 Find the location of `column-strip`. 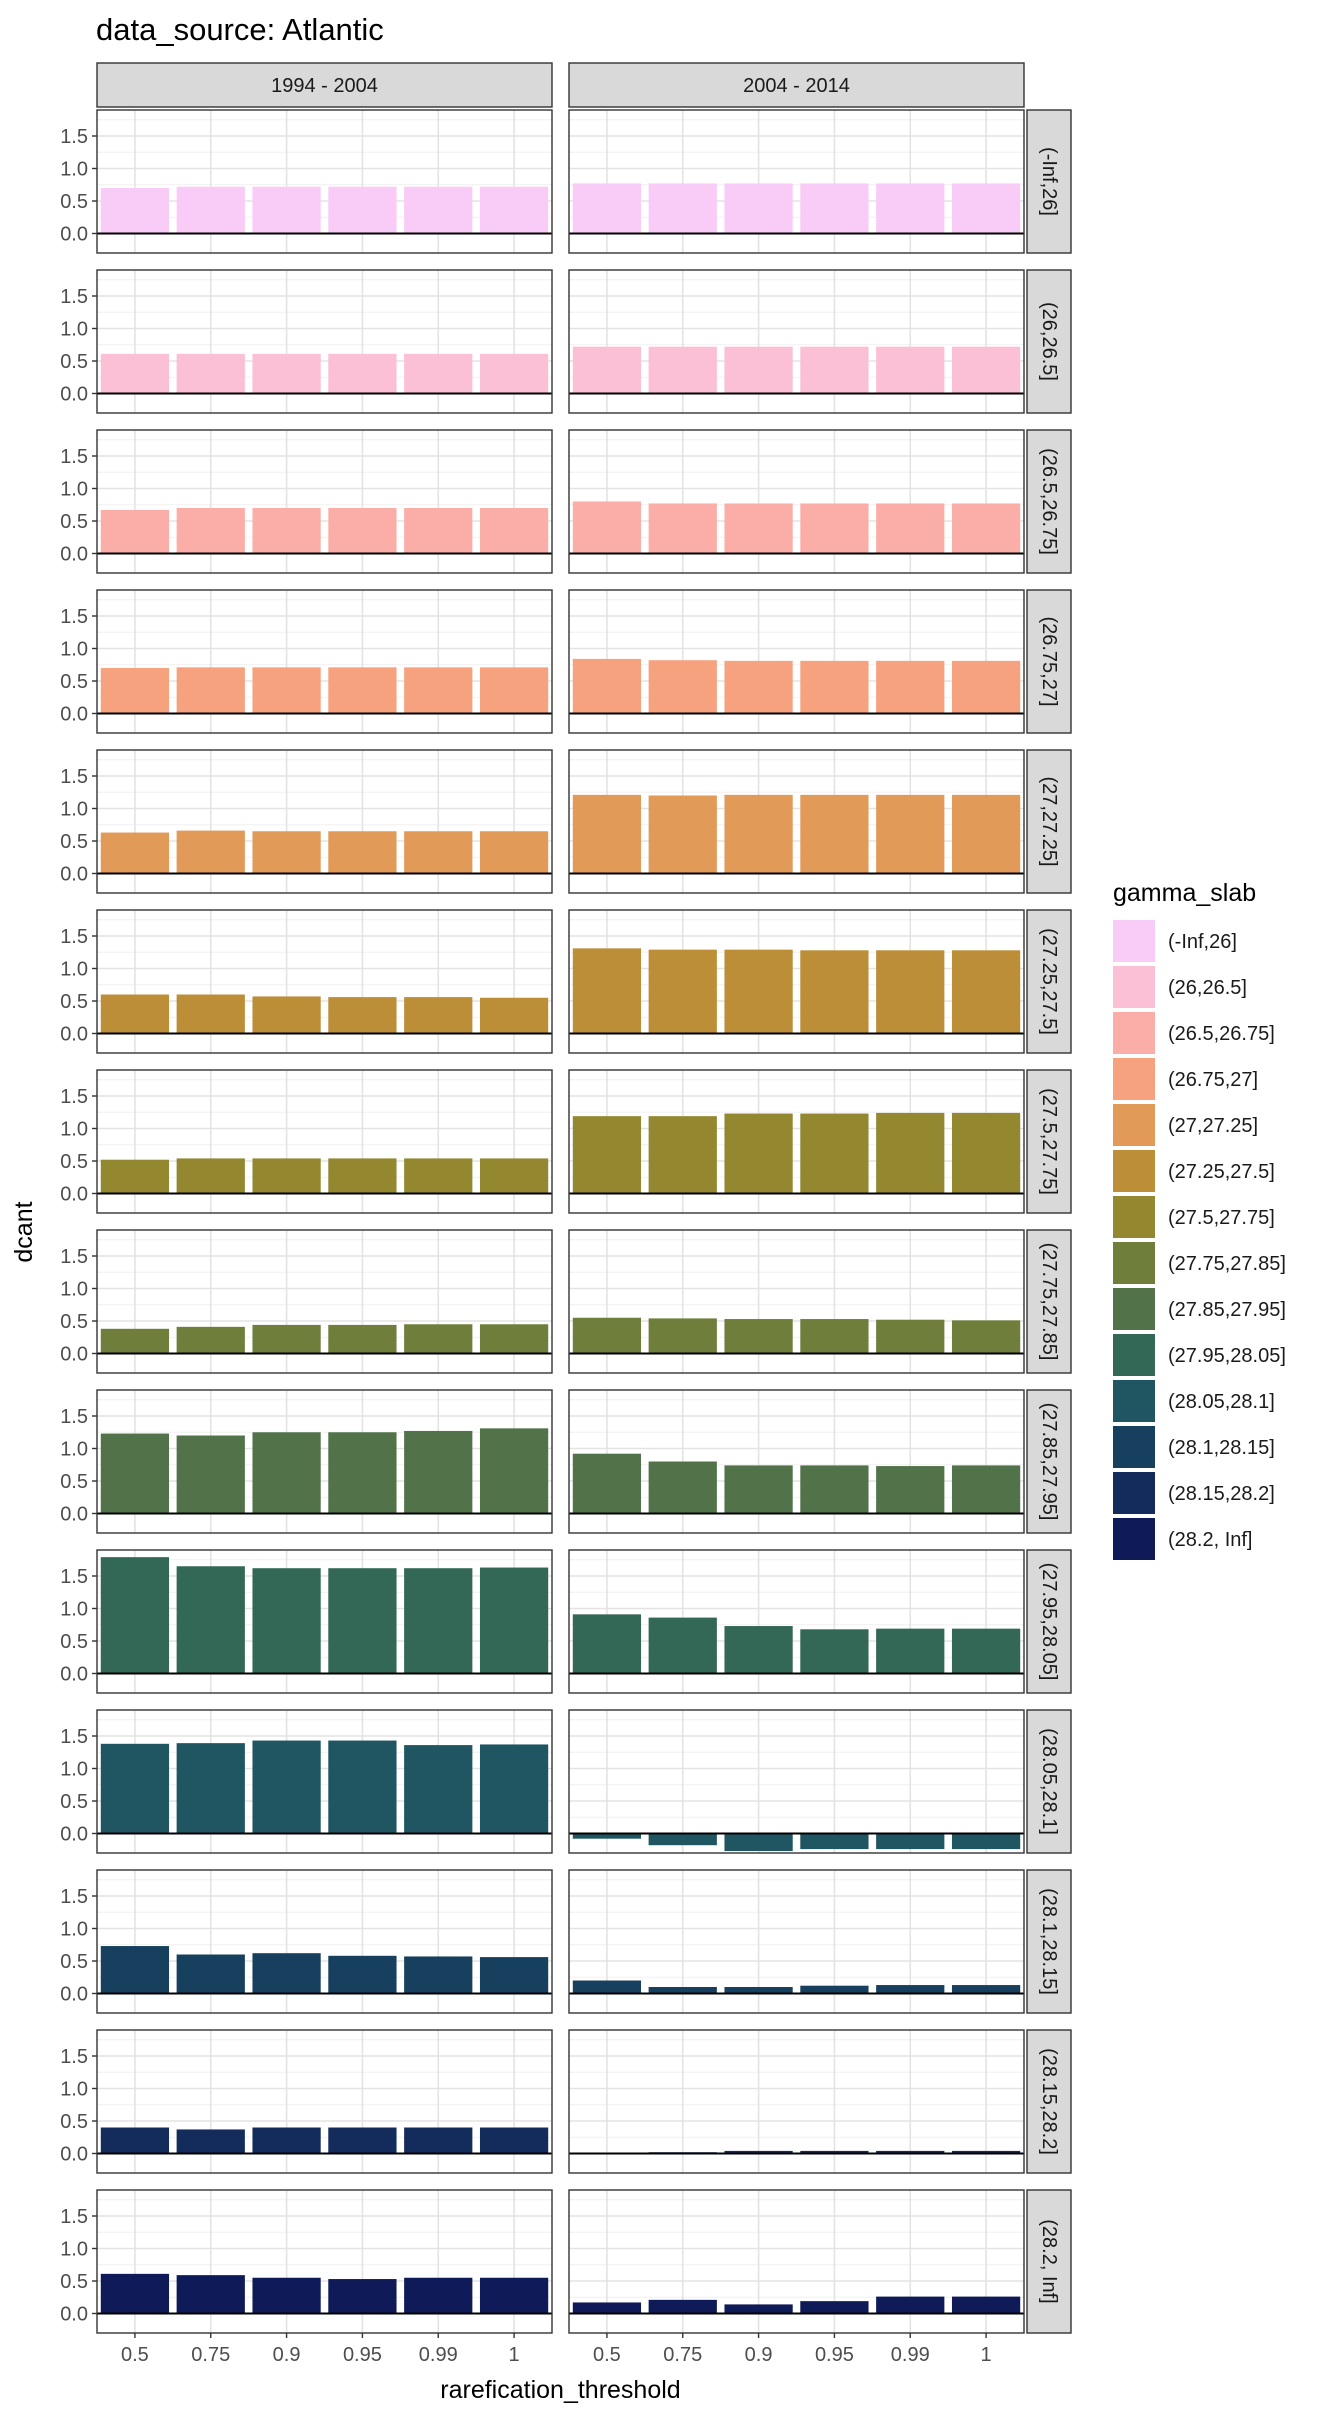

column-strip is located at coordinates (796, 85).